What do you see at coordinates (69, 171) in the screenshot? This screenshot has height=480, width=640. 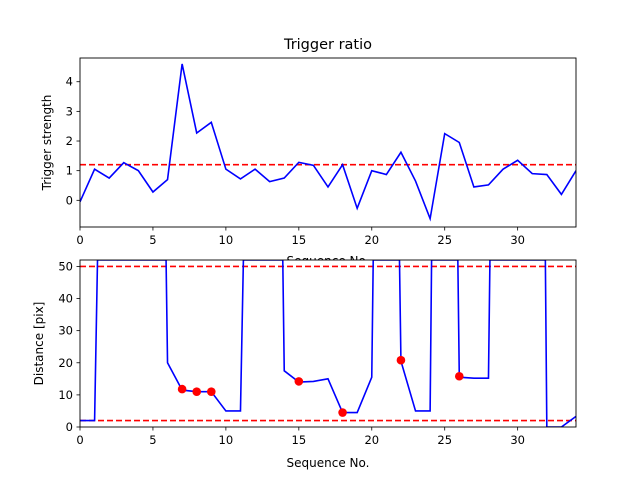 I see `y-tick-label: 1` at bounding box center [69, 171].